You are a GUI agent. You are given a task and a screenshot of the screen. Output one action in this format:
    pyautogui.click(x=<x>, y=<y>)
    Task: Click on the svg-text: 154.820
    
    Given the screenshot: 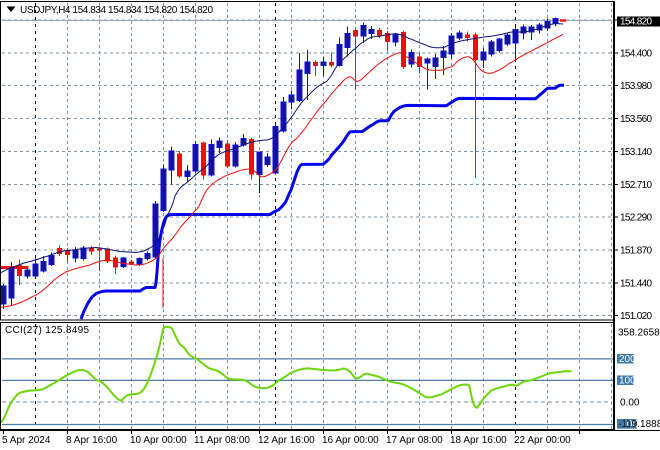 What is the action you would take?
    pyautogui.click(x=636, y=22)
    